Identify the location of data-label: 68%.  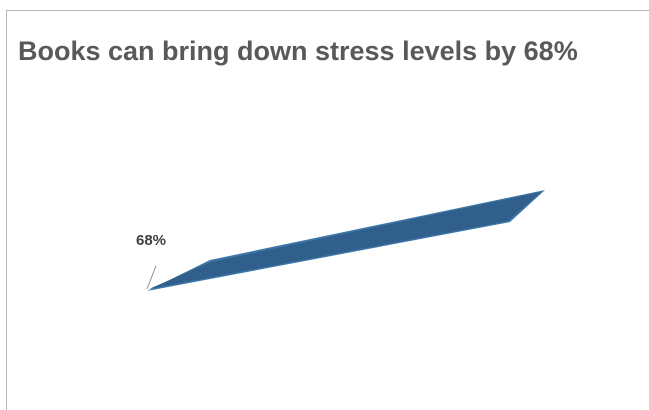
(151, 240).